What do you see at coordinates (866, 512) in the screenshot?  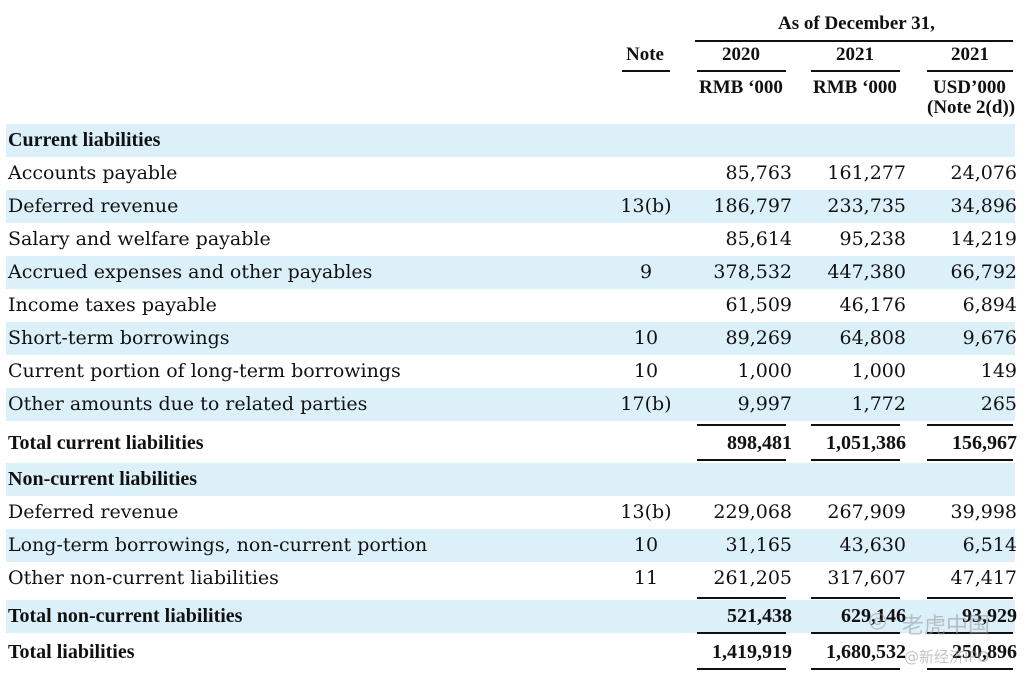 I see `value-2021: 267,909` at bounding box center [866, 512].